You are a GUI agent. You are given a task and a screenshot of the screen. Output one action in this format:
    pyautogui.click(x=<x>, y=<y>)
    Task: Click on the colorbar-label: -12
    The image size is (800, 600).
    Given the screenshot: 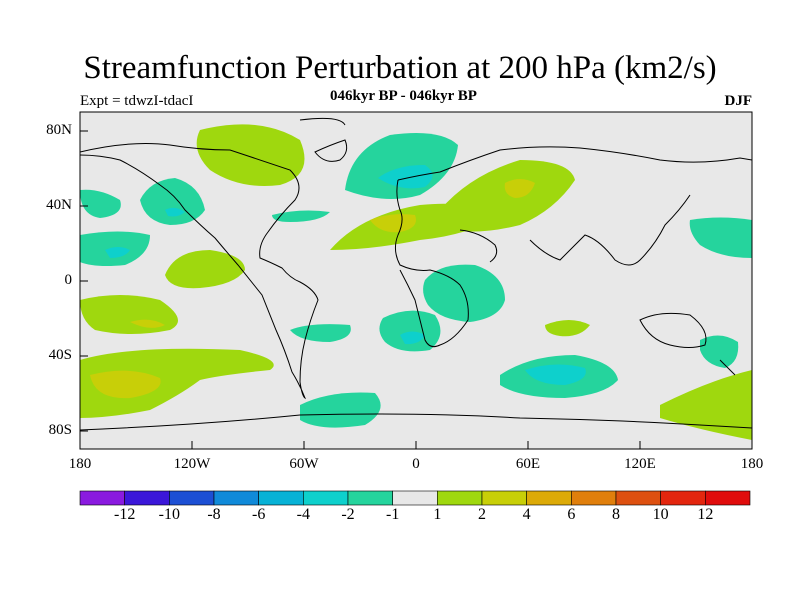 What is the action you would take?
    pyautogui.click(x=124, y=514)
    